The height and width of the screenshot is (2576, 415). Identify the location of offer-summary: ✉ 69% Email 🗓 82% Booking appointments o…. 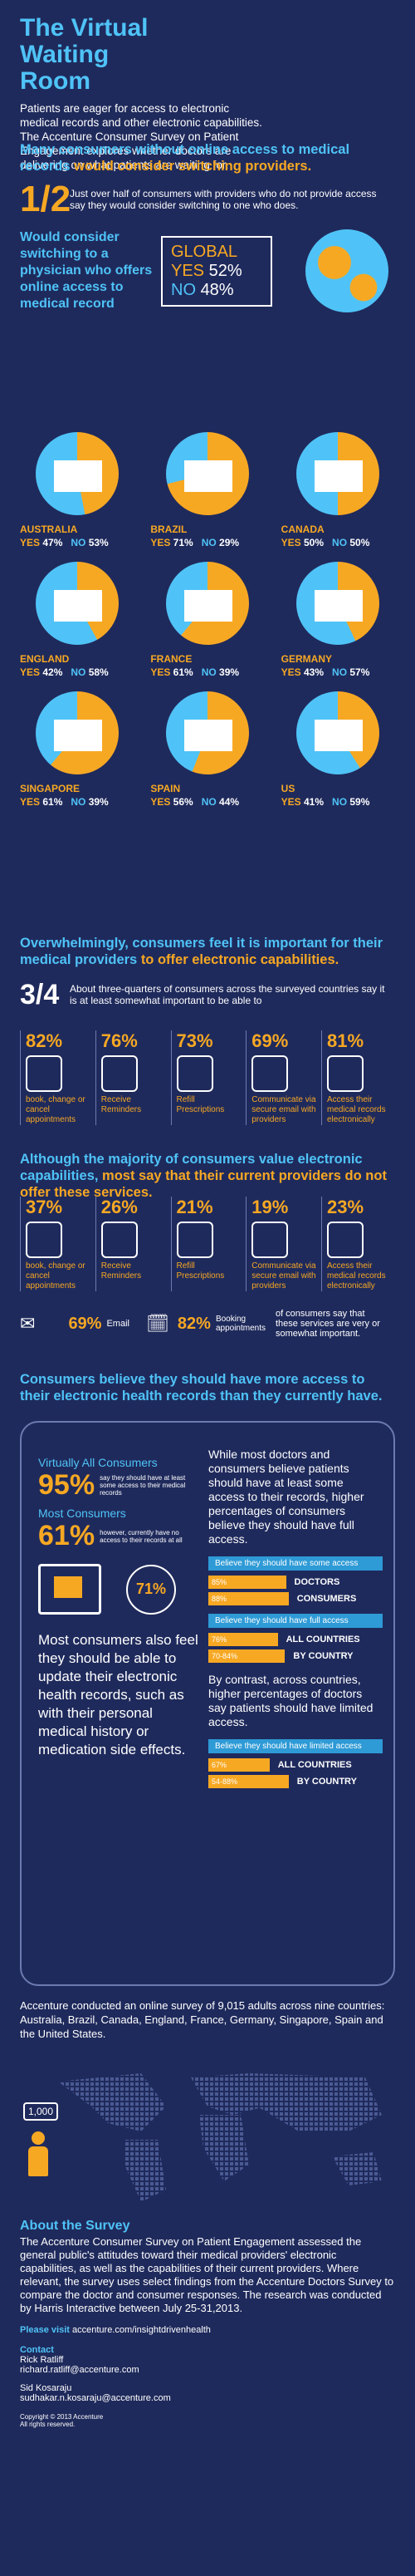
(207, 1324).